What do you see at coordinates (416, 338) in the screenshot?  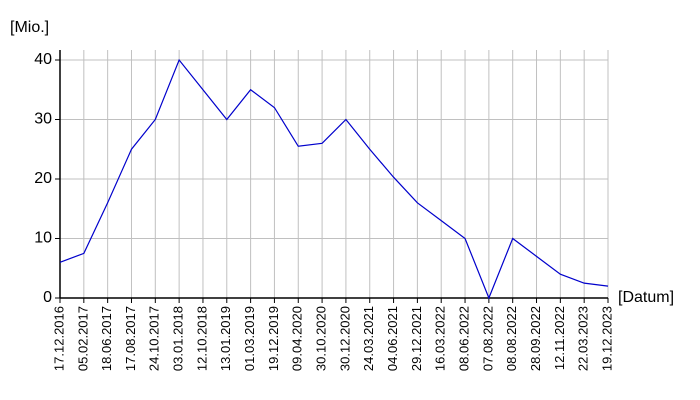 I see `x-tick-label: 29.12.2021` at bounding box center [416, 338].